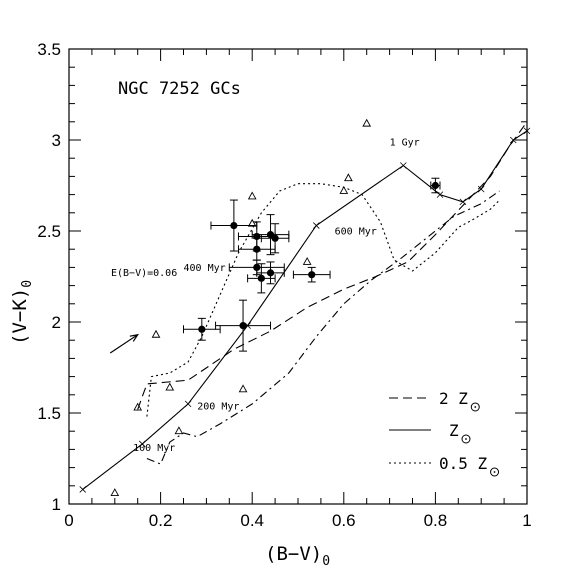  I want to click on age-label: 1 Gyr, so click(405, 142).